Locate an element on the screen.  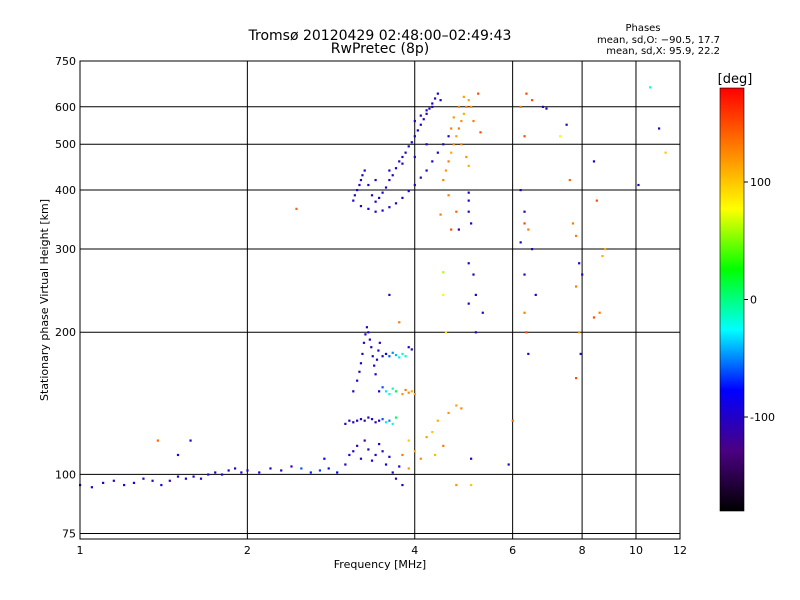
y-tick-label: 75 is located at coordinates (69, 533).